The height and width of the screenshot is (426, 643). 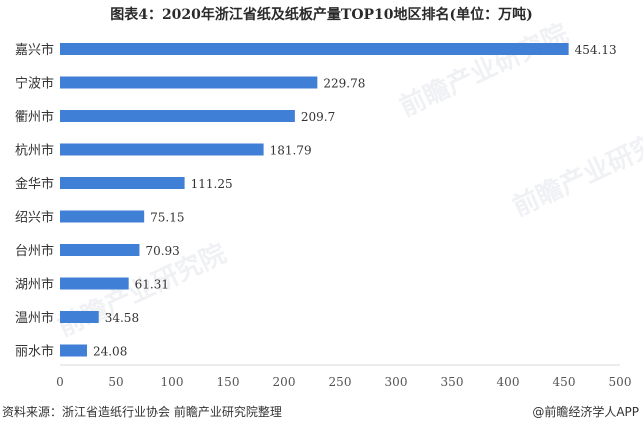 What do you see at coordinates (596, 50) in the screenshot?
I see `data-label: 454.13` at bounding box center [596, 50].